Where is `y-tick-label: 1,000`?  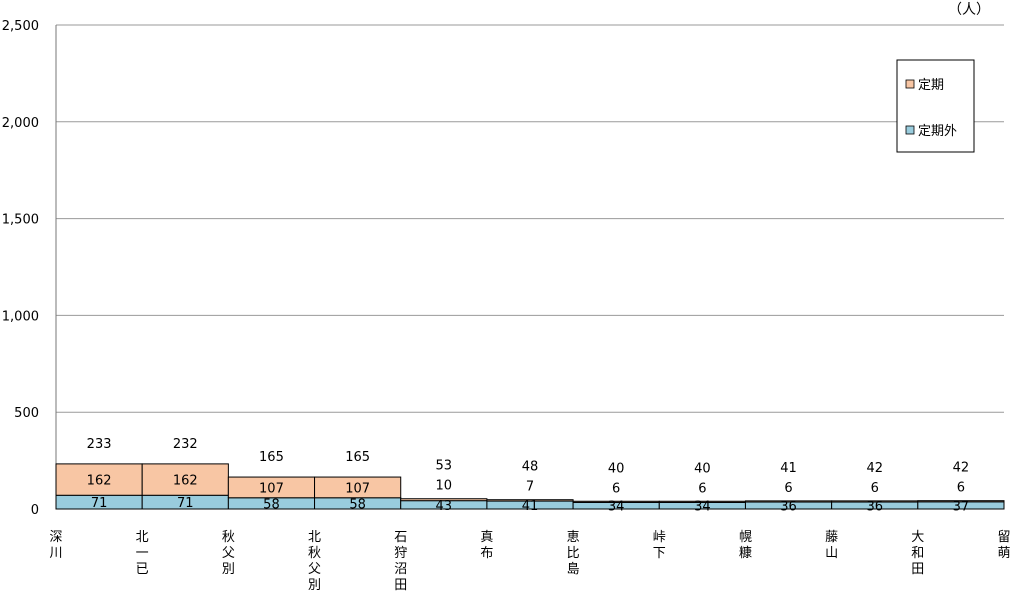 y-tick-label: 1,000 is located at coordinates (20, 316).